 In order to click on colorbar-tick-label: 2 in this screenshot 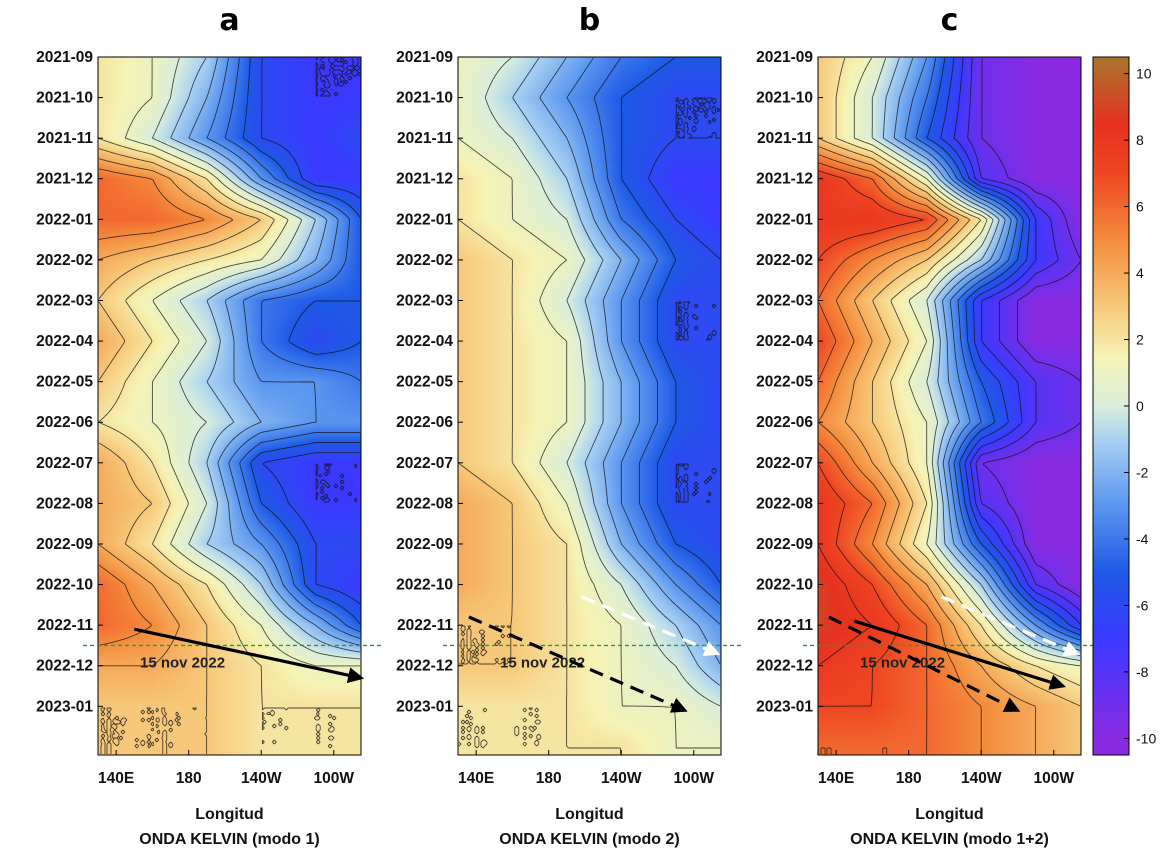, I will do `click(1140, 340)`.